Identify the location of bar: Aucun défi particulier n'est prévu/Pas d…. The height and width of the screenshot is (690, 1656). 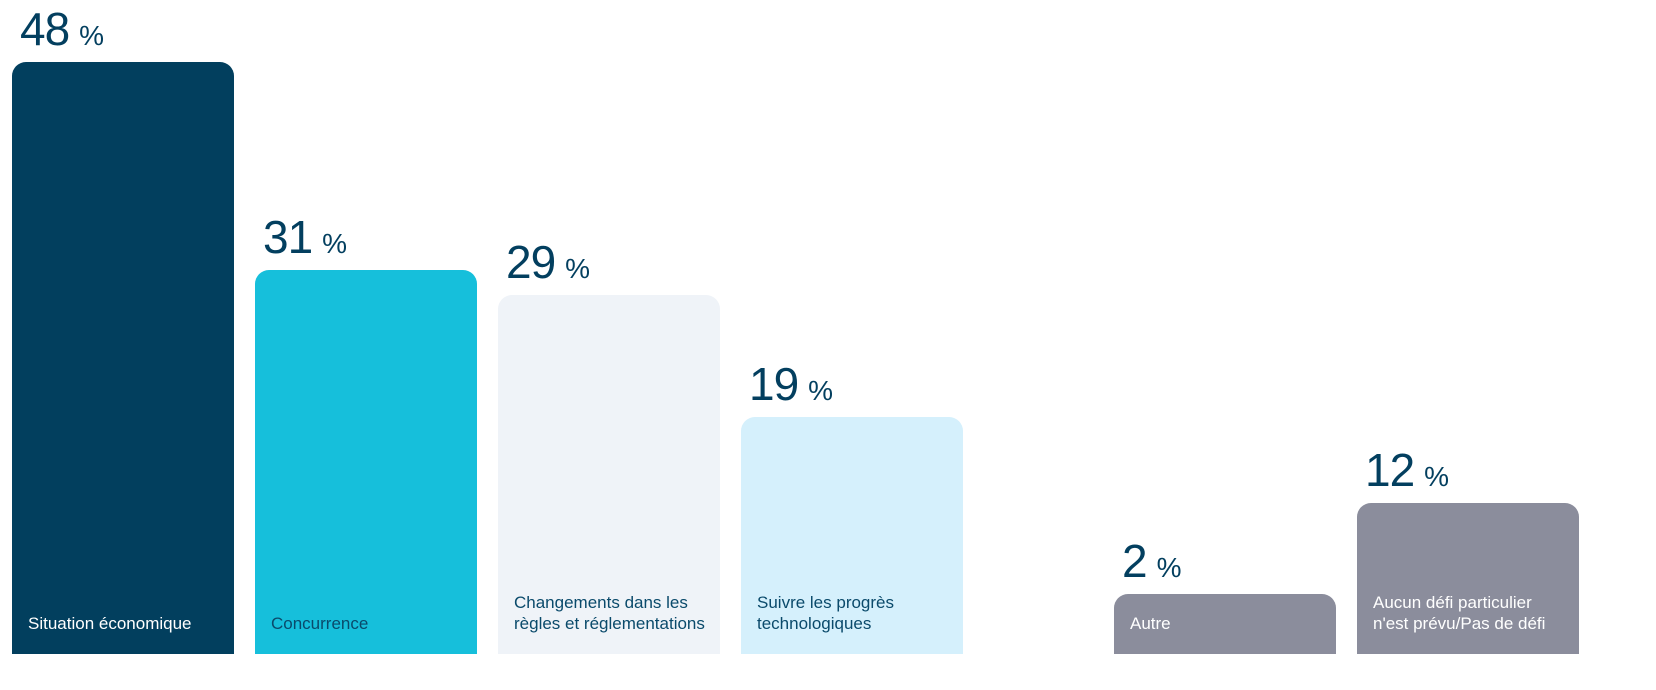
(1468, 578).